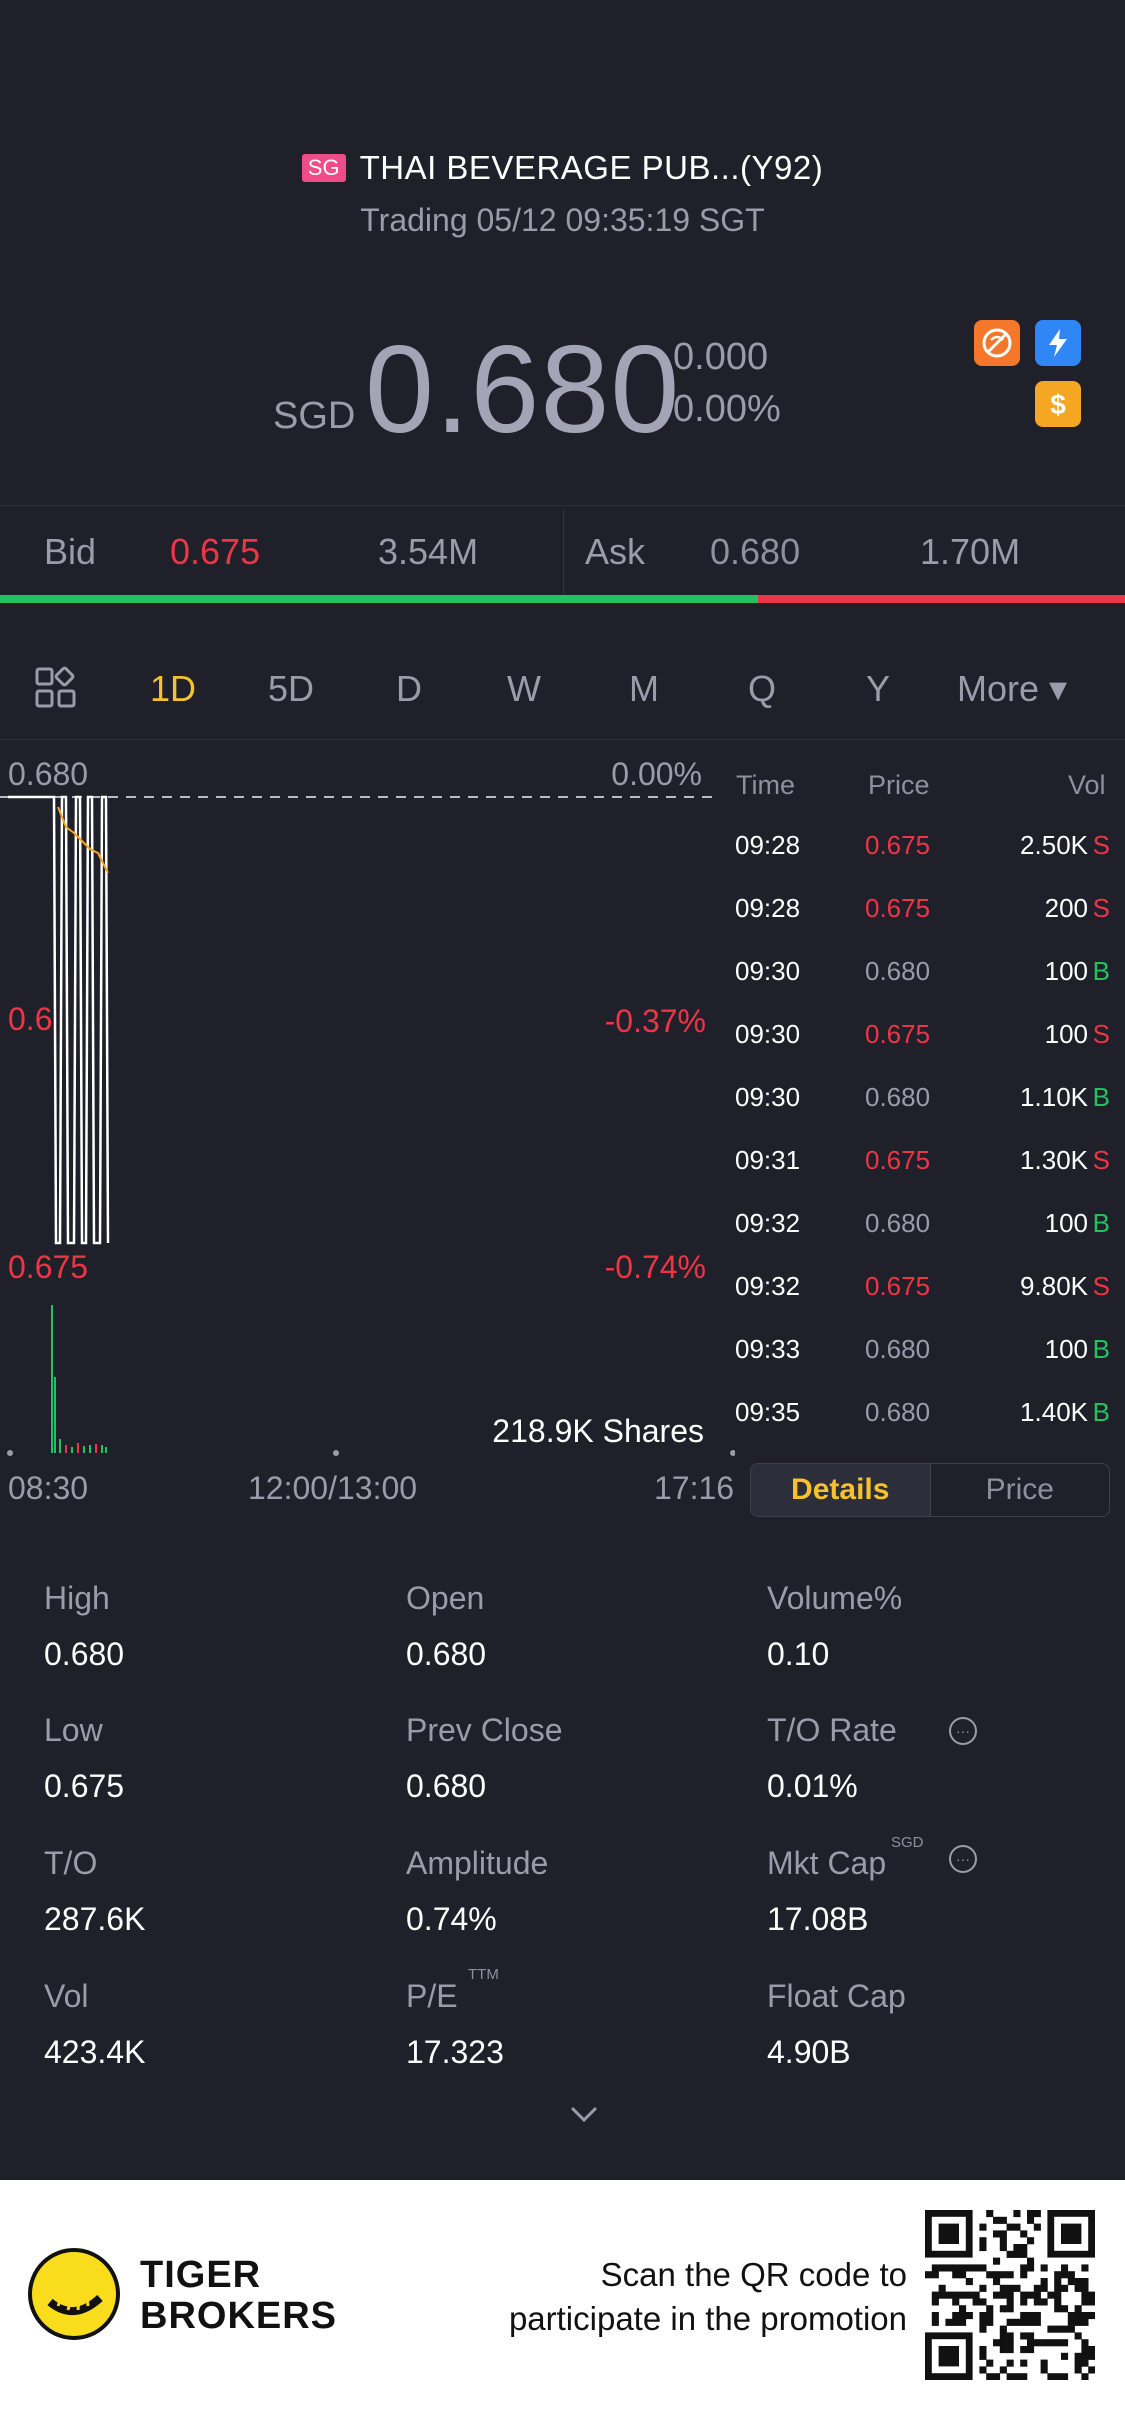 The image size is (1125, 2411). I want to click on stock-title: THAI BEVERAGE PUB...(Y92), so click(591, 167).